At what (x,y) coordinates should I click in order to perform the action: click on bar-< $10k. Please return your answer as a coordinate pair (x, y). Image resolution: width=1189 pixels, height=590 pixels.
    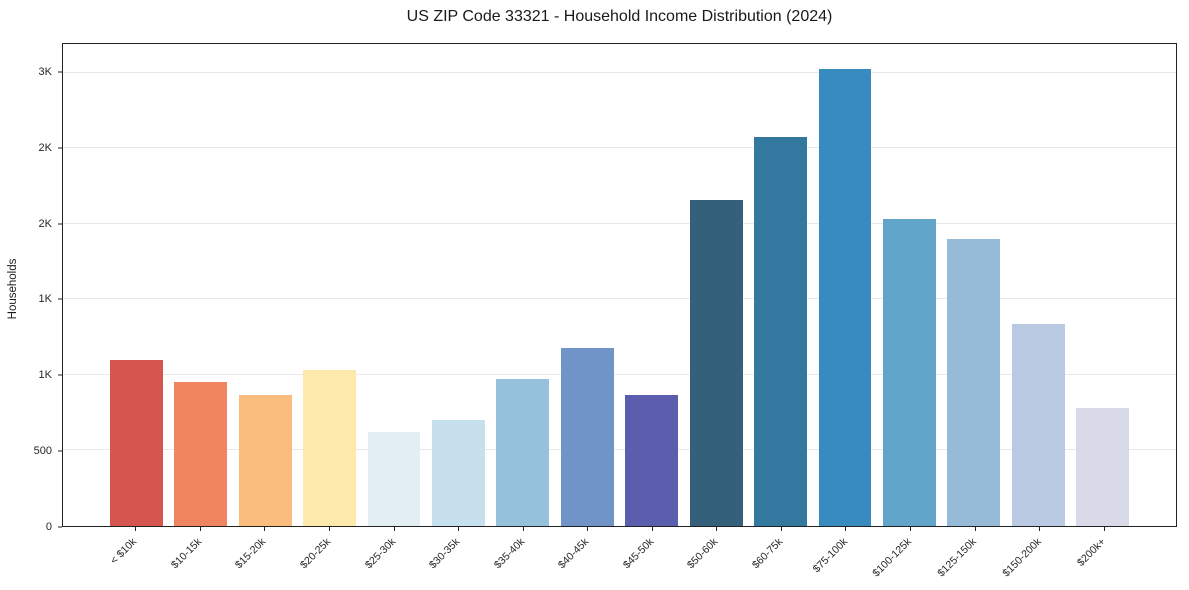
    Looking at the image, I should click on (136, 442).